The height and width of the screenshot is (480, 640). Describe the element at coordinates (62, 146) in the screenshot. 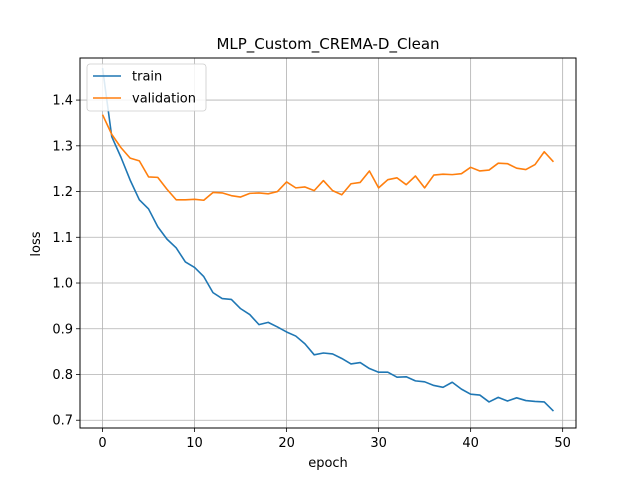

I see `y-tick-label: 1.3` at that location.